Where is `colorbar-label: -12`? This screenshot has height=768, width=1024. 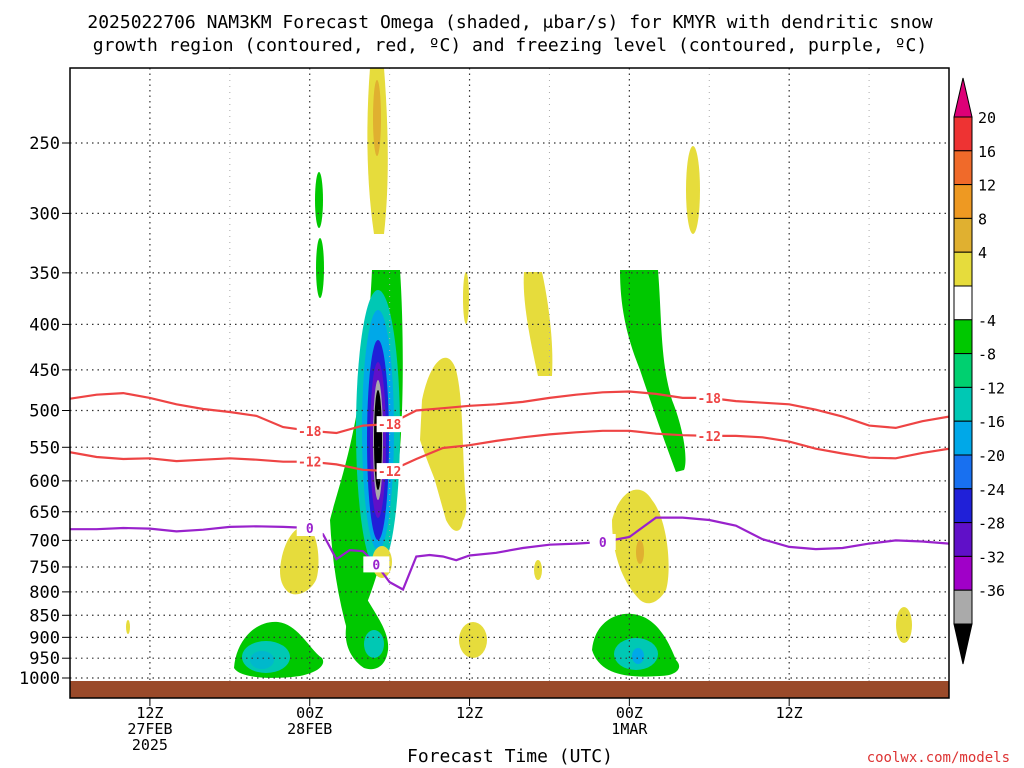
colorbar-label: -12 is located at coordinates (991, 388).